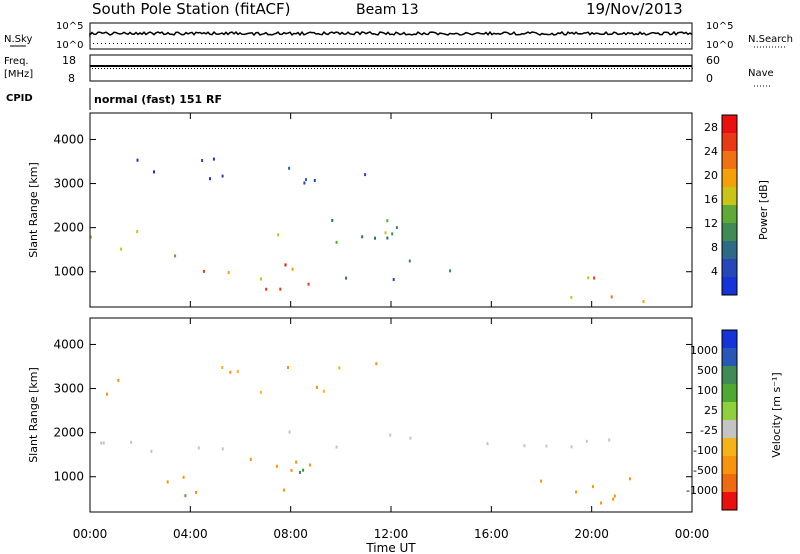 This screenshot has width=800, height=554. What do you see at coordinates (387, 10) in the screenshot?
I see `beam-label: Beam 13` at bounding box center [387, 10].